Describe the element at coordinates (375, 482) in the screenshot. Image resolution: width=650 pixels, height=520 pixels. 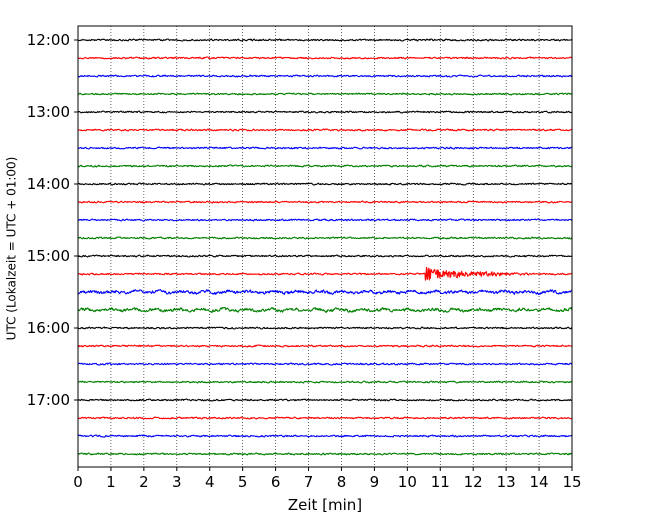
I see `x-tick-label: 9` at that location.